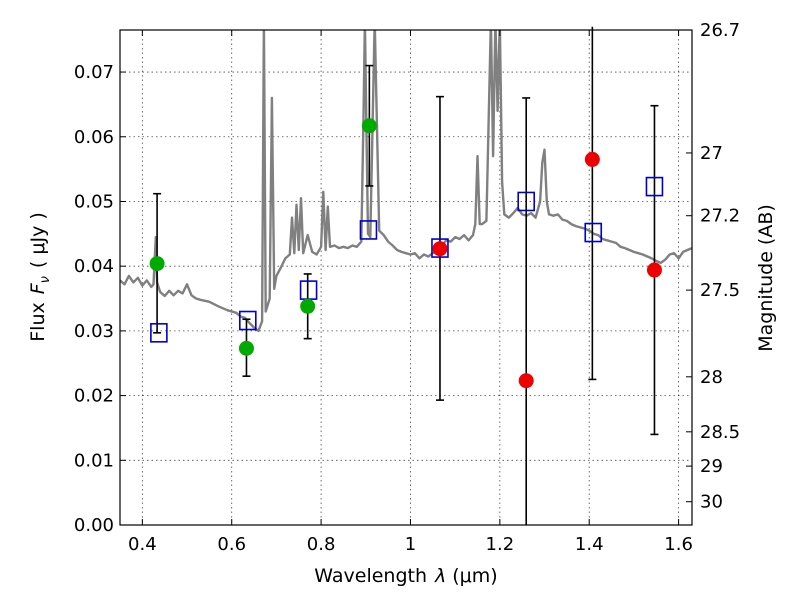  I want to click on y-tick-label: 0.01, so click(94, 460).